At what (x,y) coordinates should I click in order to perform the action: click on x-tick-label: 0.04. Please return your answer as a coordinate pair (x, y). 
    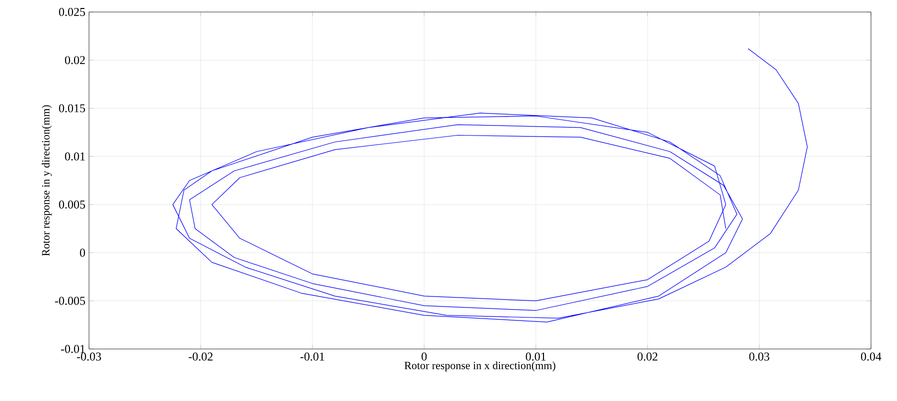
    Looking at the image, I should click on (871, 356).